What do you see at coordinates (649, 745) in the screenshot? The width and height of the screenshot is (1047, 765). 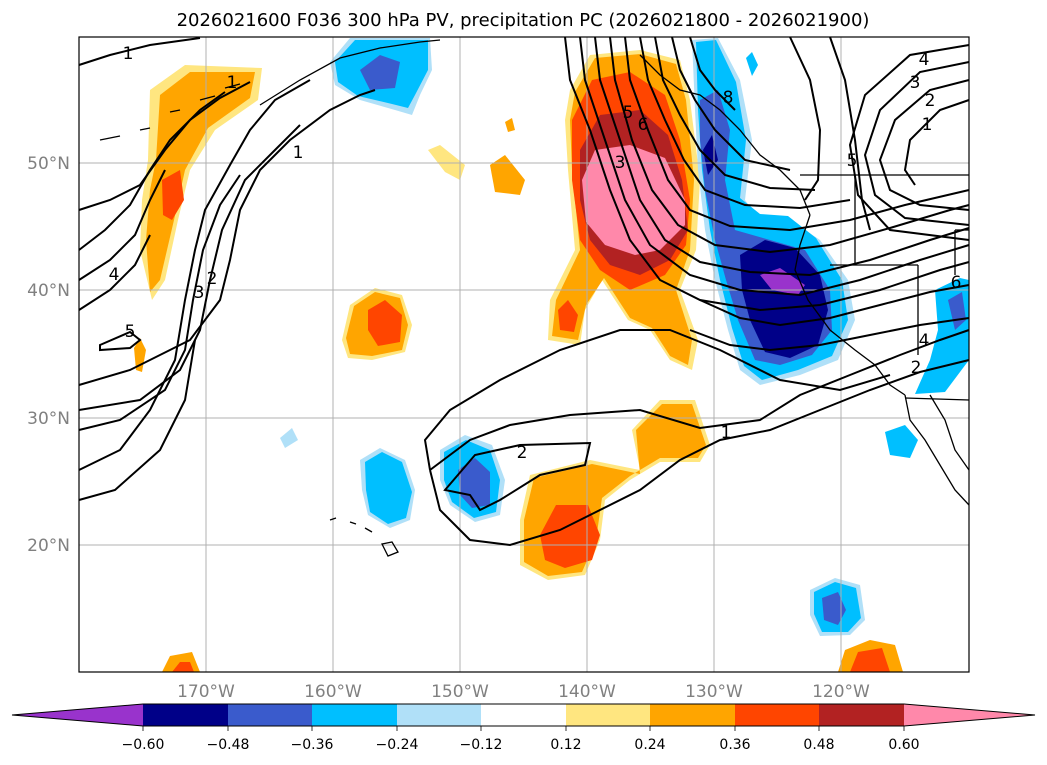 I see `colorbar-tick-label: 0.24` at bounding box center [649, 745].